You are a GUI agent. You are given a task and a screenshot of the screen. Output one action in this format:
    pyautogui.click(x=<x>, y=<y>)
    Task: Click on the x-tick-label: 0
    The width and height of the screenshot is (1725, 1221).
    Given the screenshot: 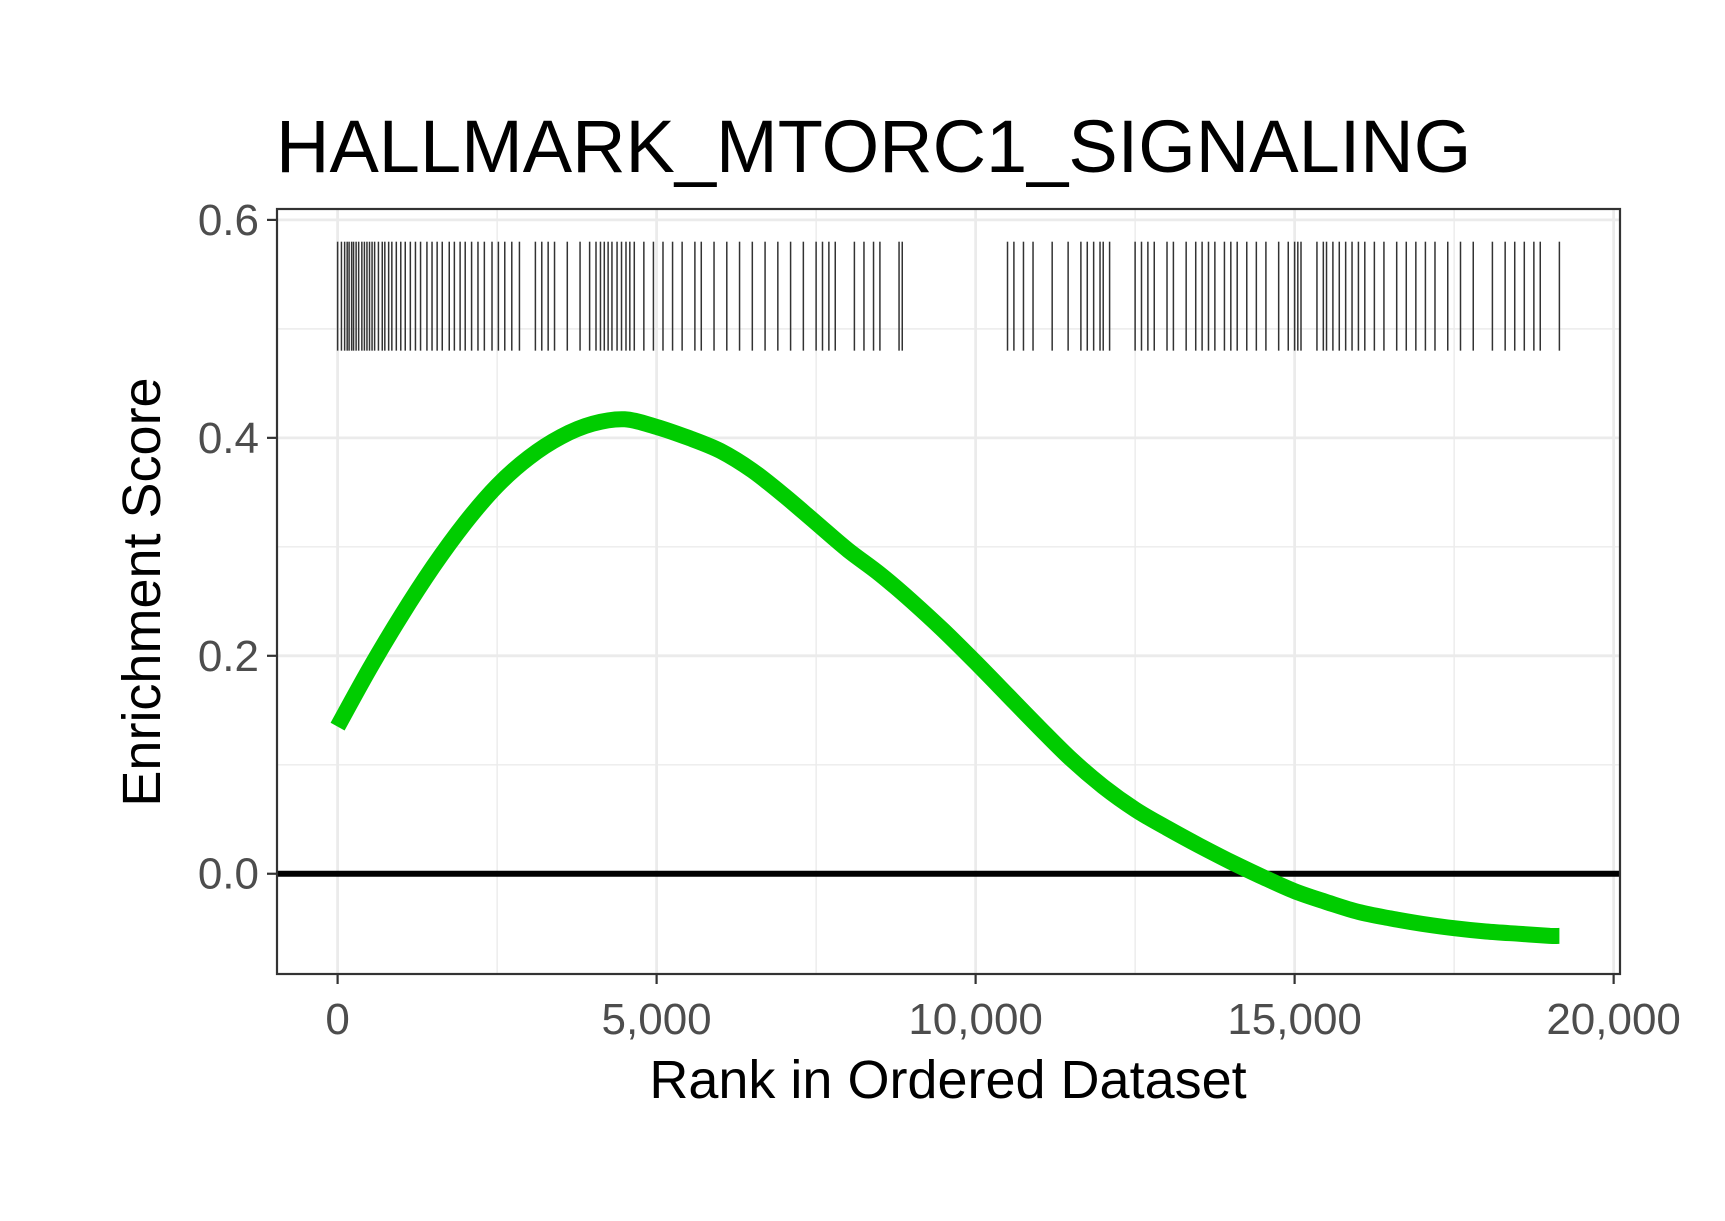 What is the action you would take?
    pyautogui.click(x=337, y=1019)
    